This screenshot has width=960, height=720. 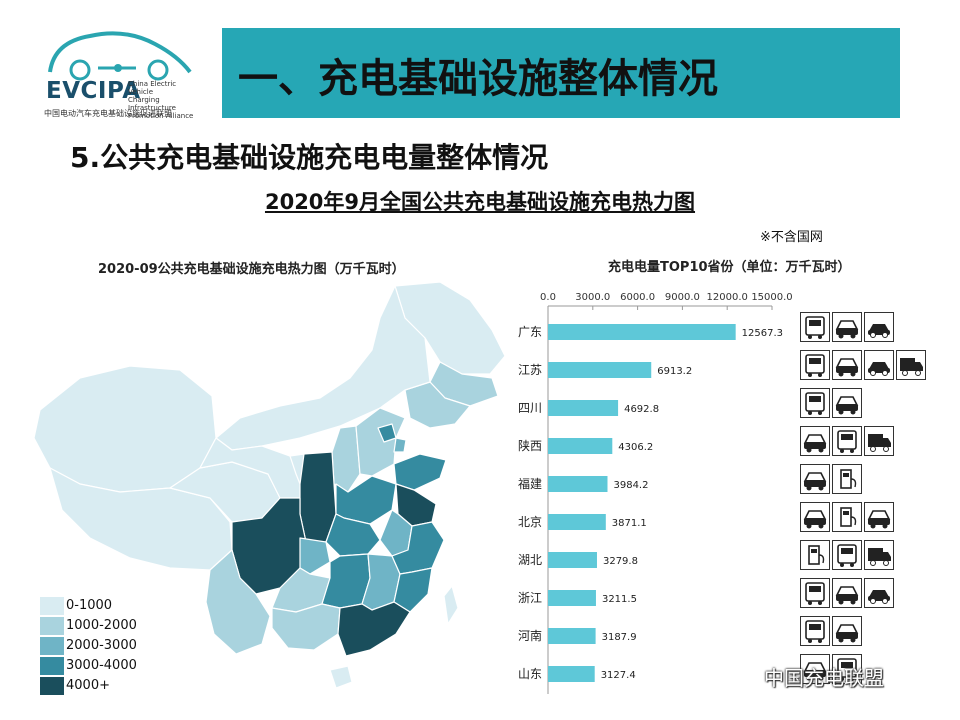 I want to click on map-region-shandong, so click(x=420, y=472).